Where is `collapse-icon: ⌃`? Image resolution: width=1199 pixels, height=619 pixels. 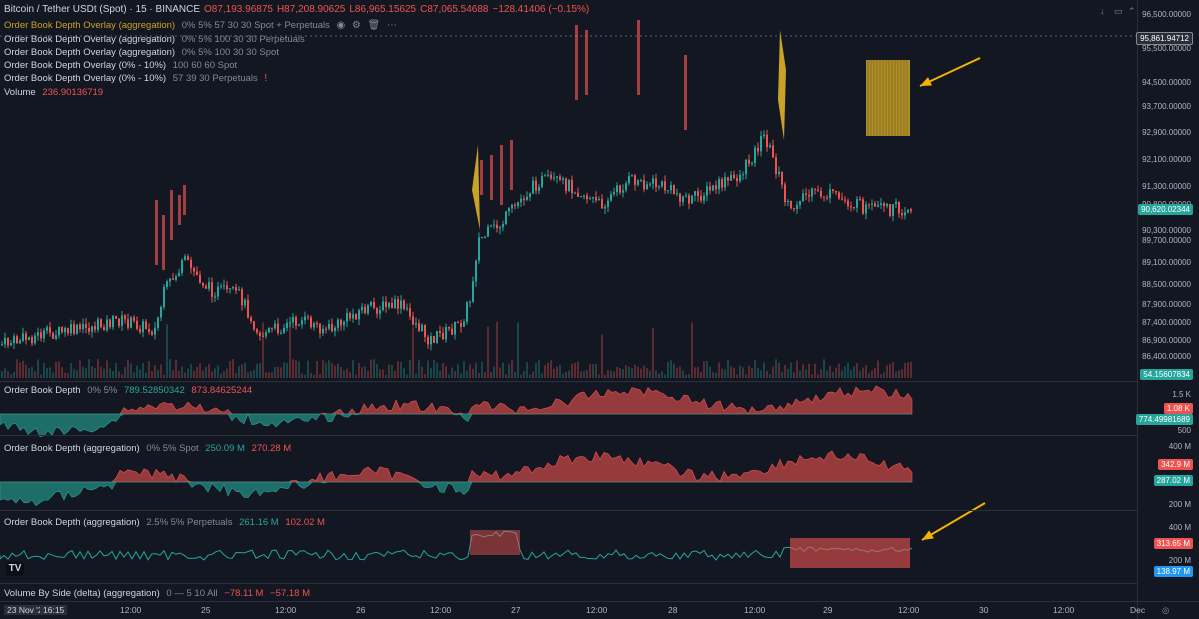 collapse-icon: ⌃ is located at coordinates (1132, 11).